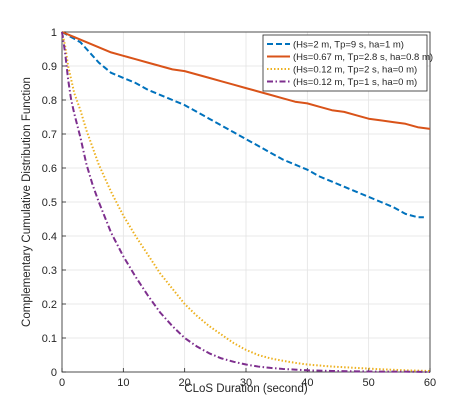  What do you see at coordinates (49, 67) in the screenshot?
I see `y-tick-label: 0.9` at bounding box center [49, 67].